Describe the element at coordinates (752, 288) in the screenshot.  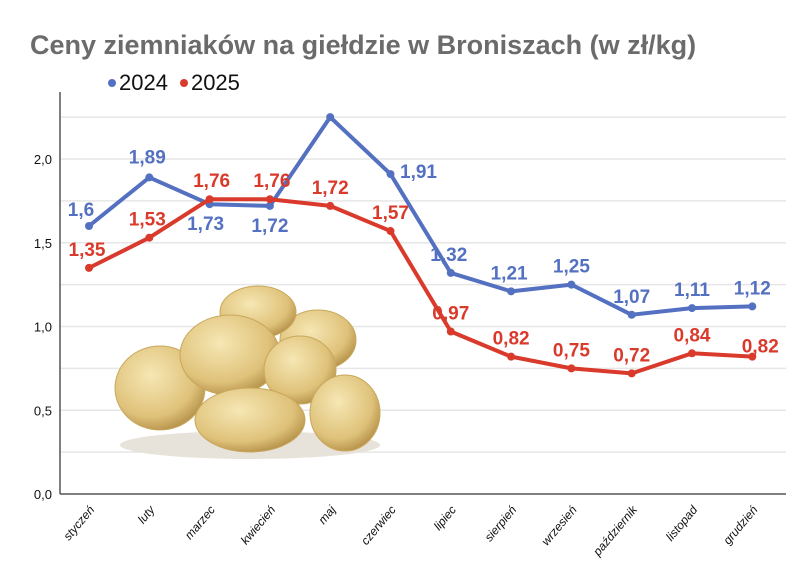
I see `data-label-2024: 1,12` at that location.